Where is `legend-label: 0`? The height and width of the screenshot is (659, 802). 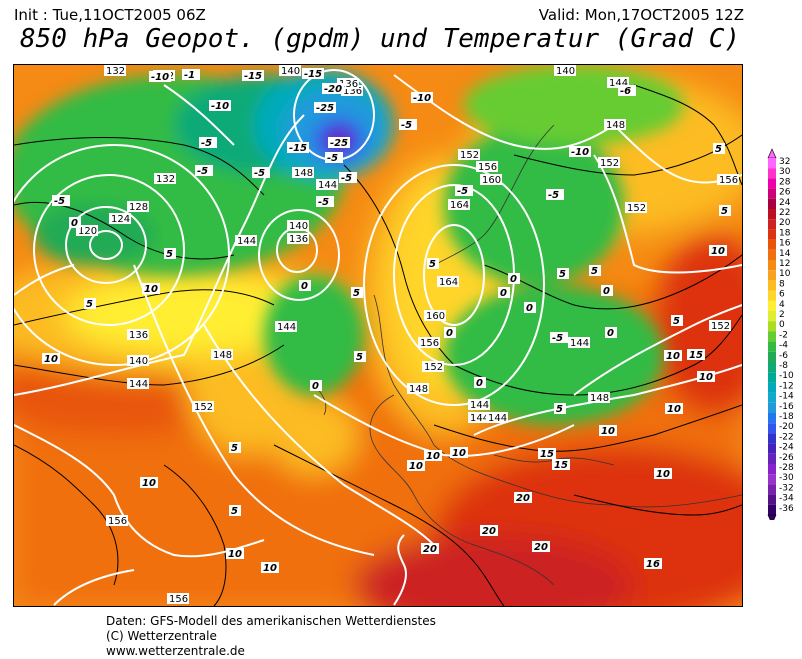
legend-label: 0 is located at coordinates (782, 325).